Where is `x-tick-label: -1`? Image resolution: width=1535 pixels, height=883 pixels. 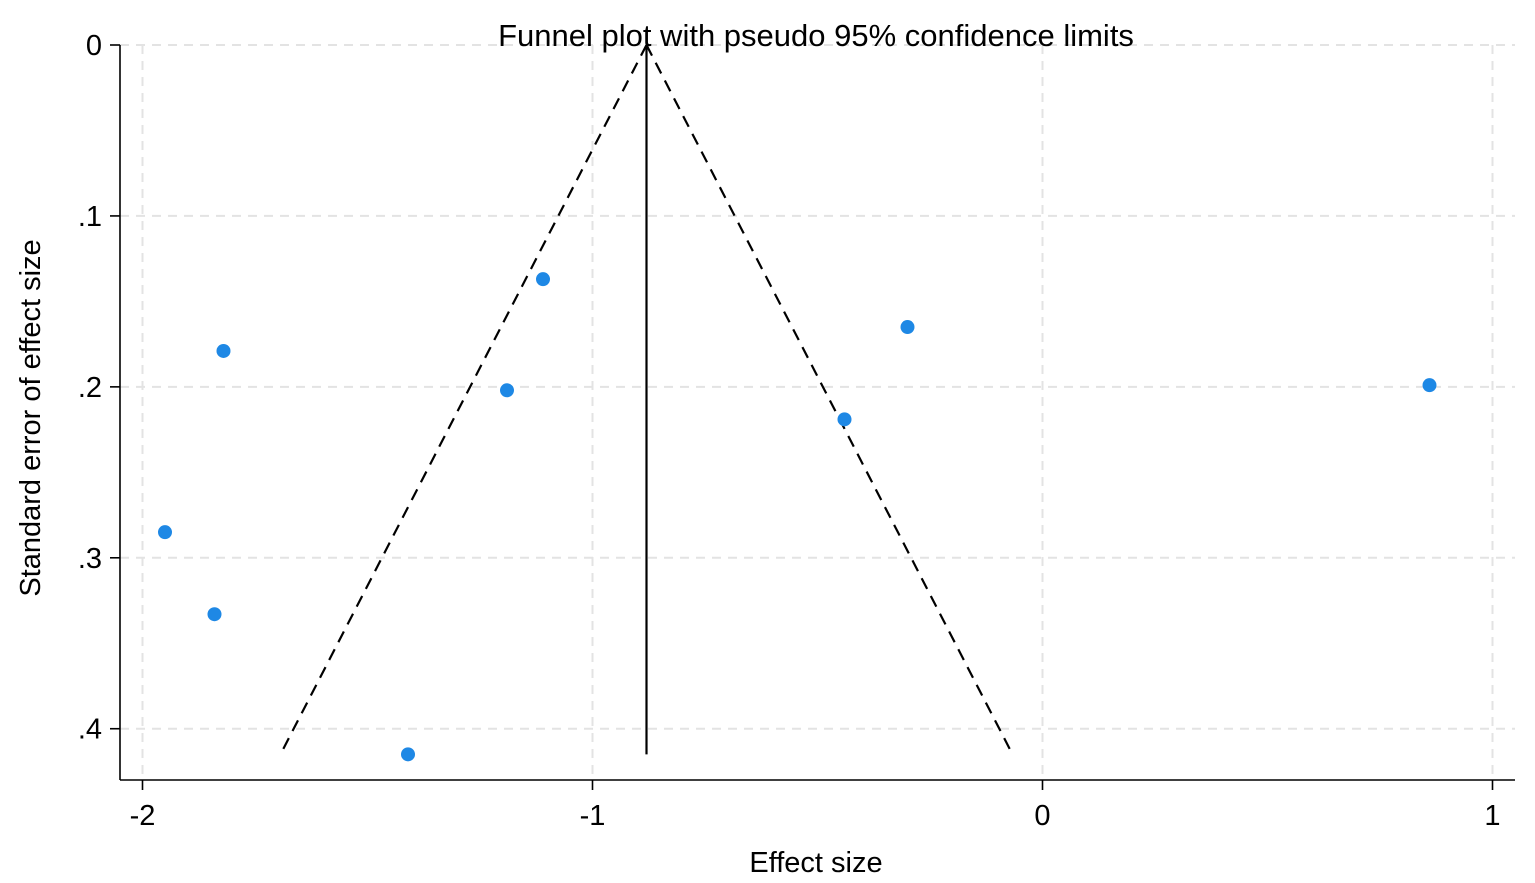 x-tick-label: -1 is located at coordinates (593, 816).